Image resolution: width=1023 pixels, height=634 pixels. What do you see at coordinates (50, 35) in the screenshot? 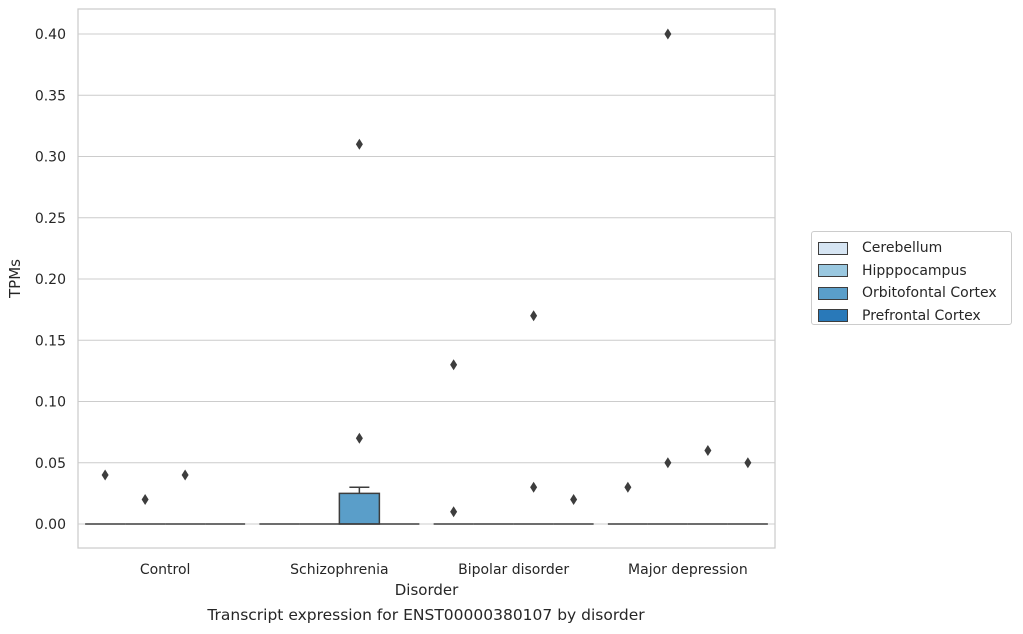
I see `y-tick-label: 0.40` at bounding box center [50, 35].